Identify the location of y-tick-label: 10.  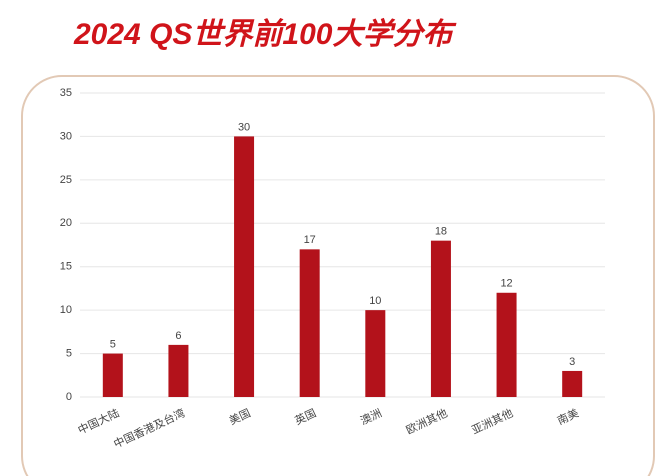
(66, 310).